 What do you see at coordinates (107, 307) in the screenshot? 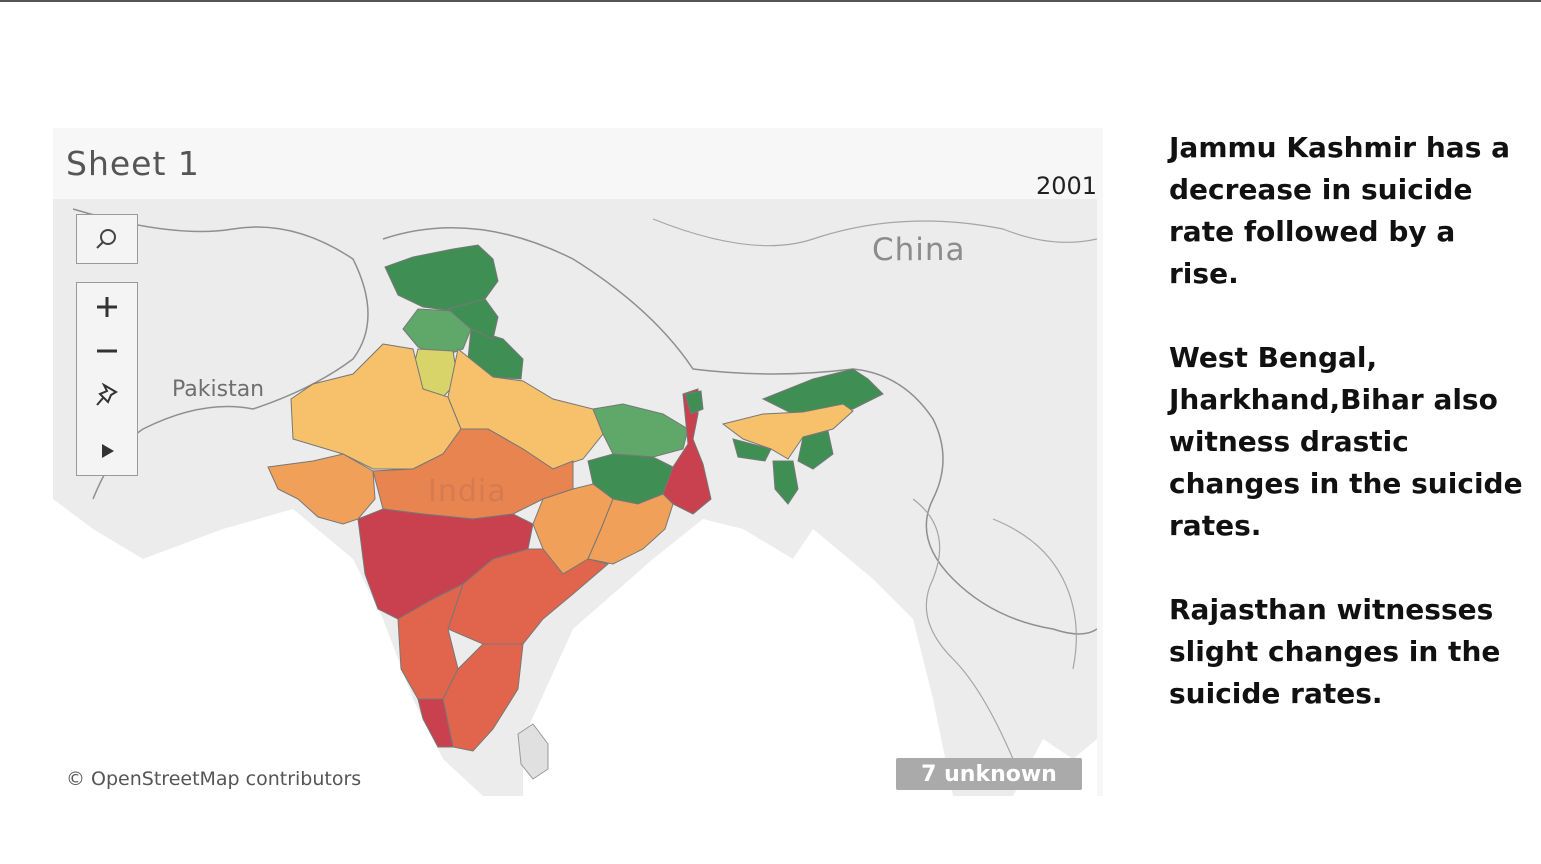
I see `zoom-in-icon` at bounding box center [107, 307].